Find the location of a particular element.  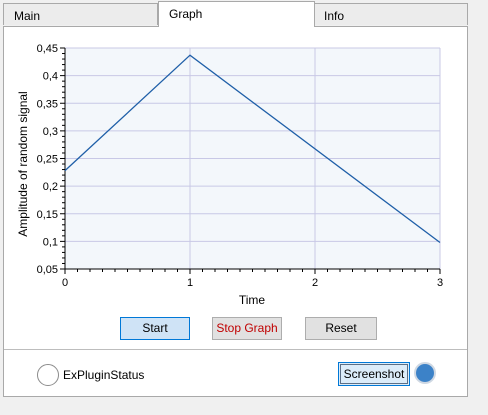

x-tick-label: 2 is located at coordinates (315, 283).